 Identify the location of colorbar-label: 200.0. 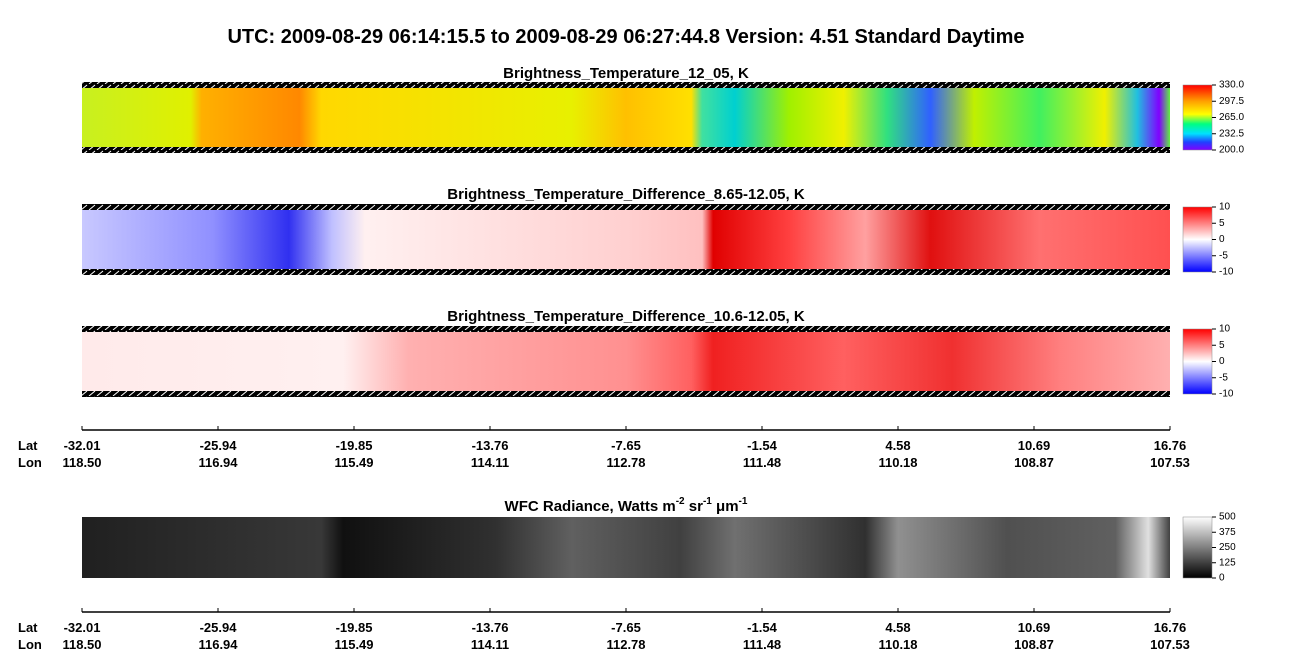
(1231, 150).